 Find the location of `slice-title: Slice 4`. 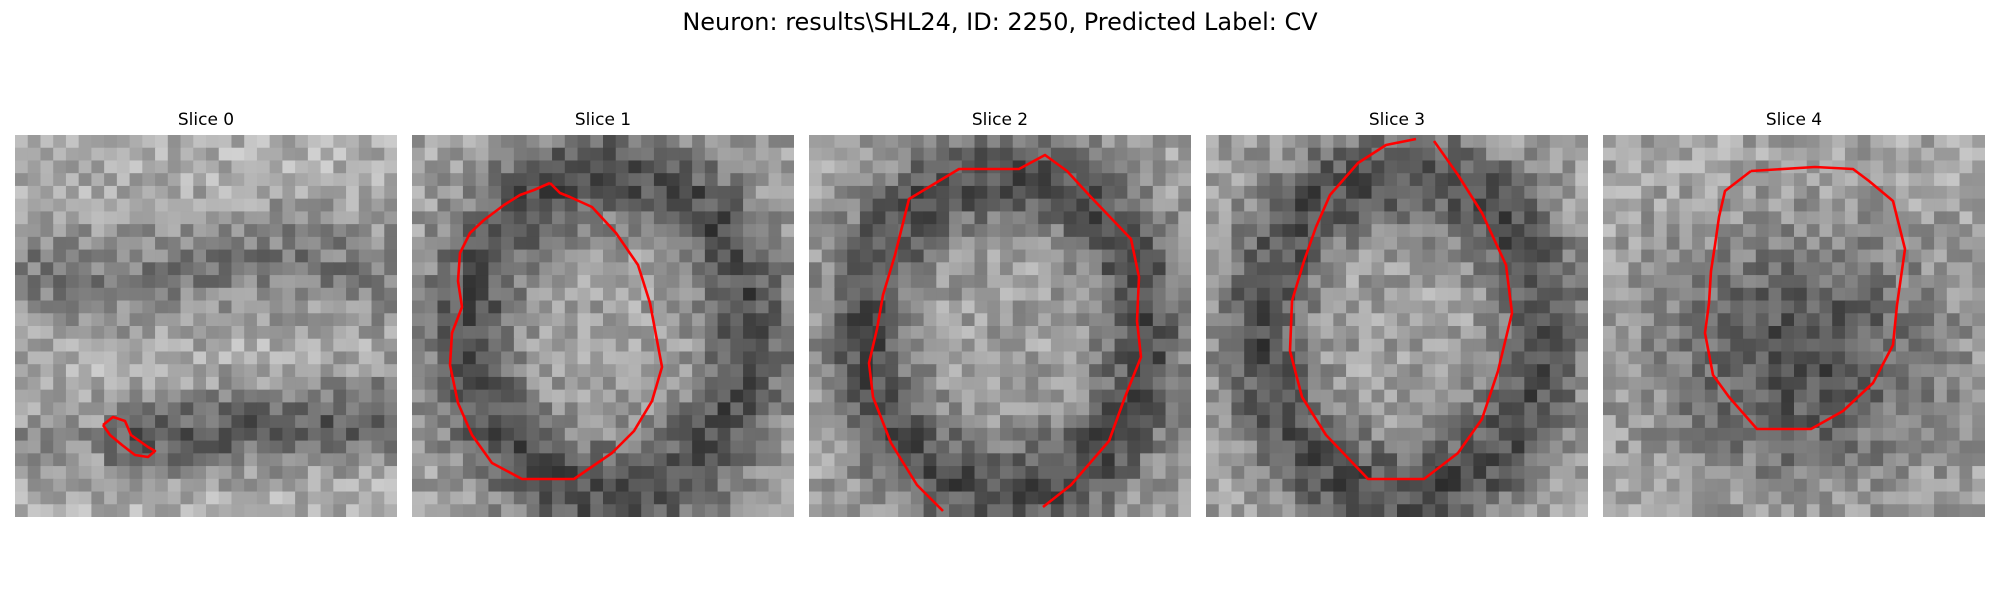

slice-title: Slice 4 is located at coordinates (1794, 120).